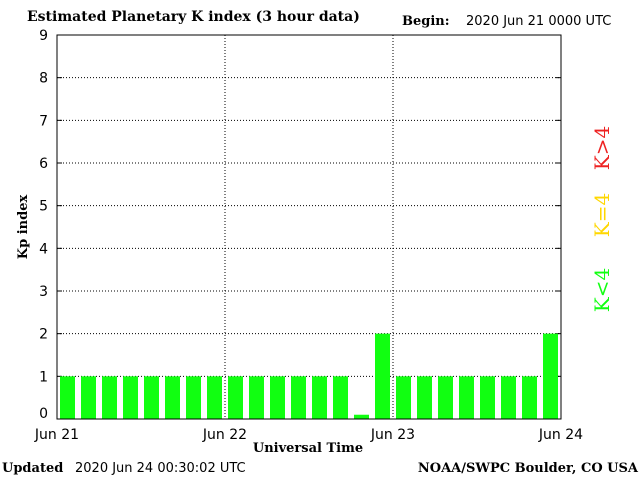  What do you see at coordinates (308, 448) in the screenshot?
I see `x-axis-title: Universal Time` at bounding box center [308, 448].